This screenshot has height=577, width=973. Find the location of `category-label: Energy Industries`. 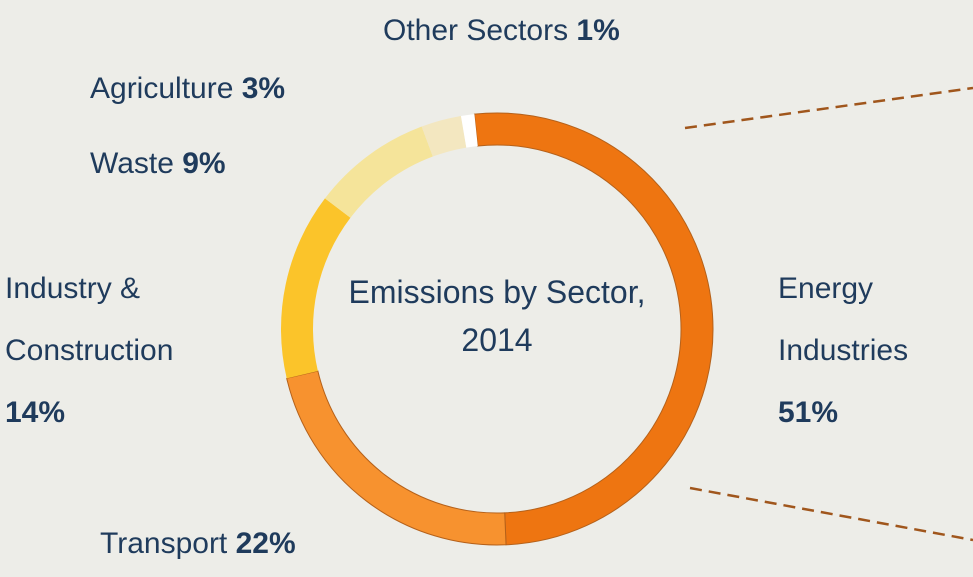

category-label: Energy Industries is located at coordinates (843, 319).